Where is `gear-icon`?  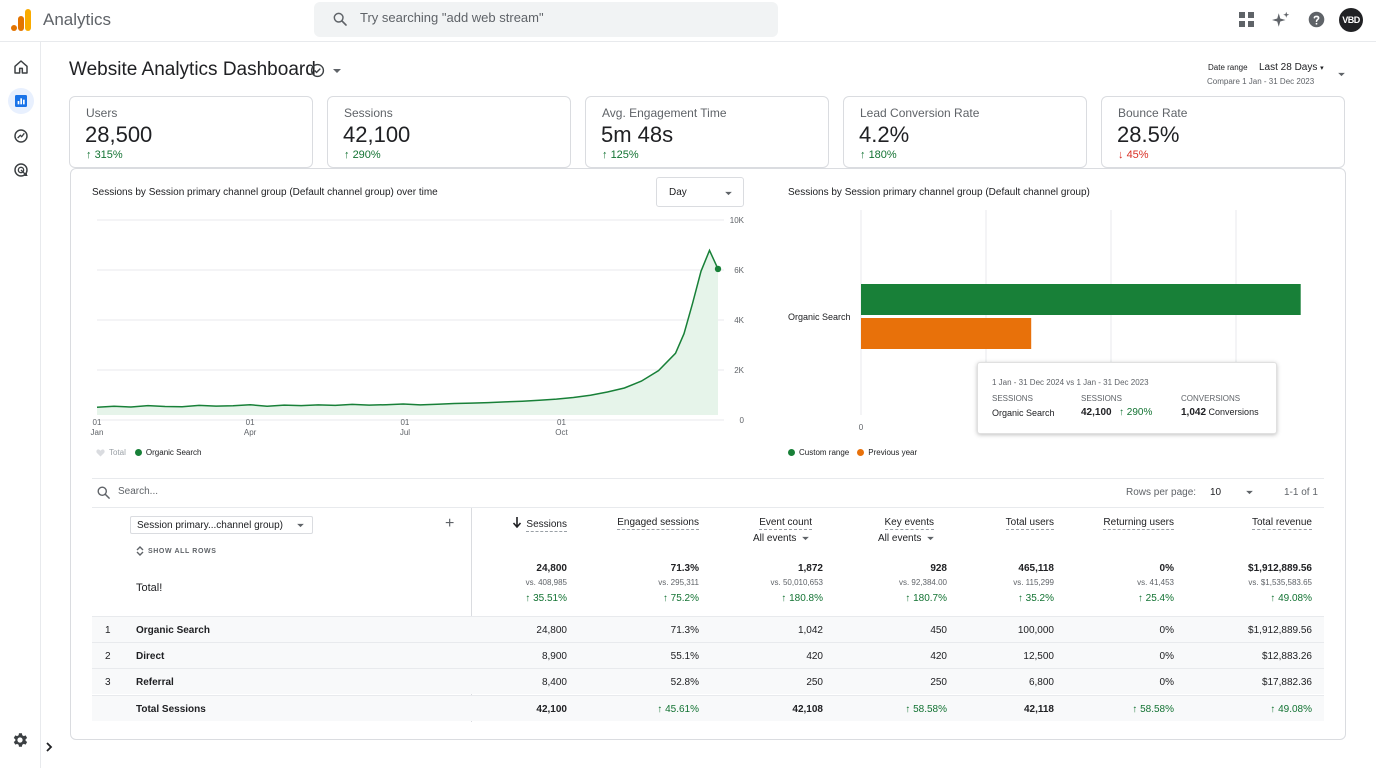 gear-icon is located at coordinates (20, 740).